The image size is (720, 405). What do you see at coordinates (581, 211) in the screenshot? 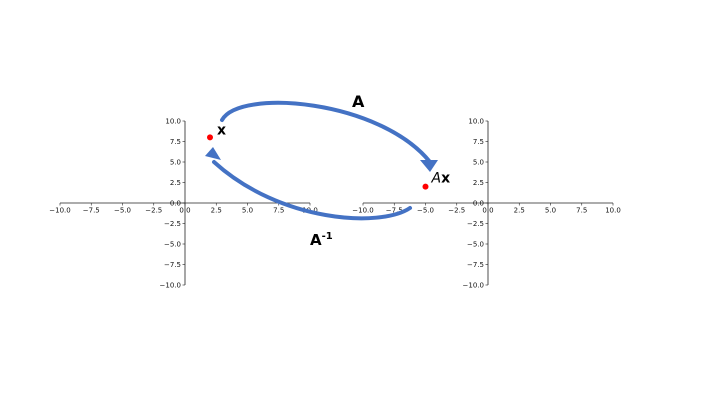
I see `right-x-tick-label: 7.5` at bounding box center [581, 211].